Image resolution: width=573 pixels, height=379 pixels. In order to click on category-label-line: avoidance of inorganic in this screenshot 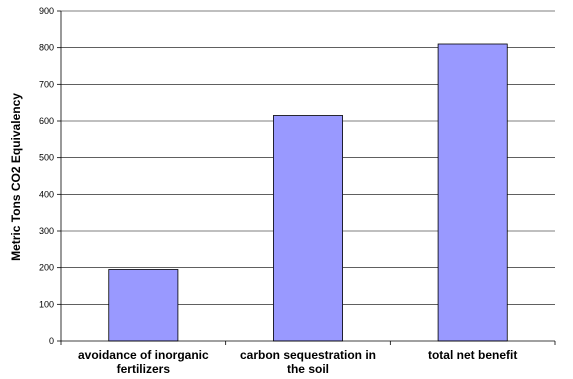, I will do `click(143, 355)`.